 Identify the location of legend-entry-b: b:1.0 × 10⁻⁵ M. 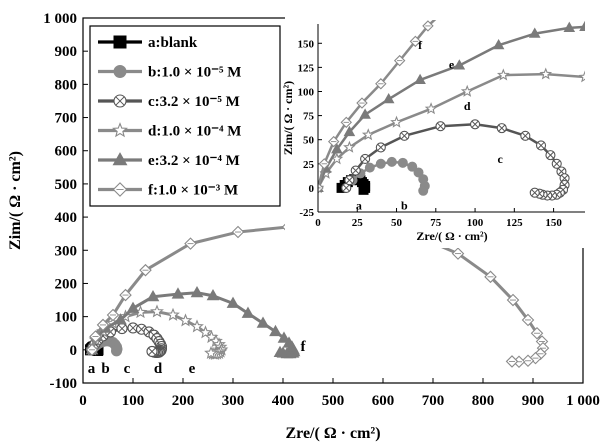
(169, 73).